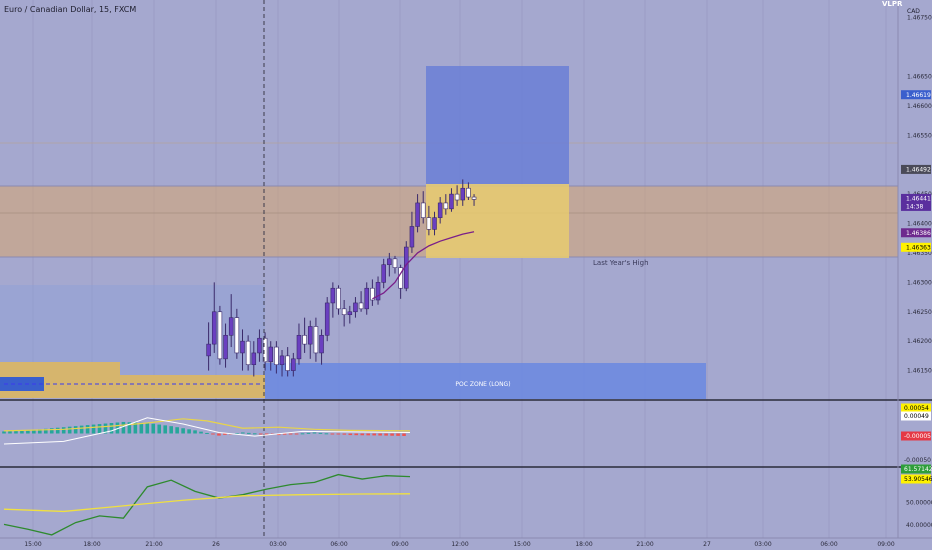 The width and height of the screenshot is (932, 550). I want to click on price-tick-label: 1.46200, so click(919, 341).